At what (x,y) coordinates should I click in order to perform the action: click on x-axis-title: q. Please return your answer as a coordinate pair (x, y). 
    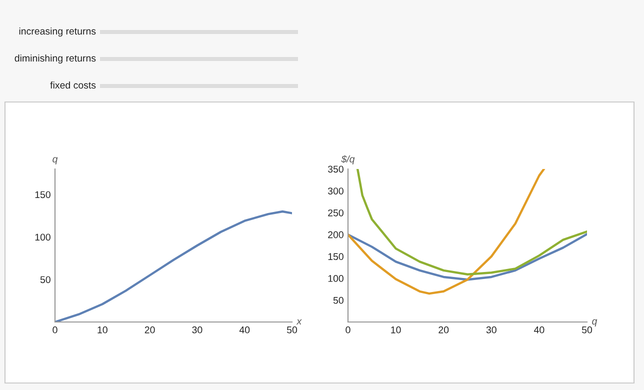
    Looking at the image, I should click on (595, 323).